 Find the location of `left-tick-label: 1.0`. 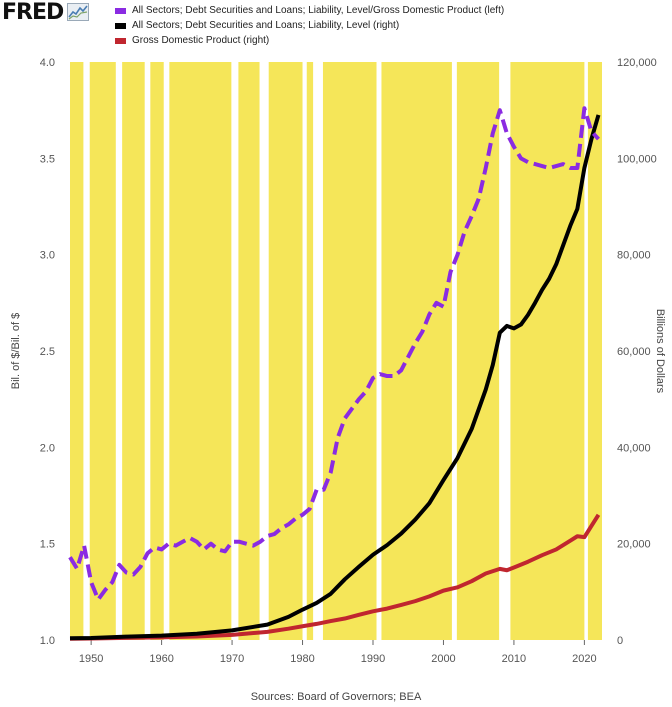

left-tick-label: 1.0 is located at coordinates (47, 641).